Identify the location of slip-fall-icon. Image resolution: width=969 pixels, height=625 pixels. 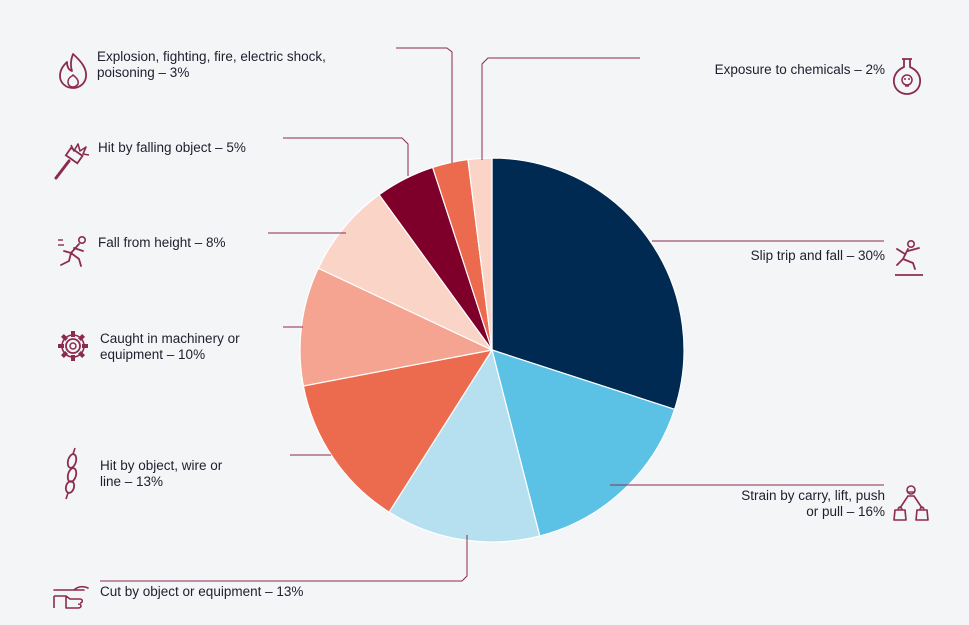
(909, 257).